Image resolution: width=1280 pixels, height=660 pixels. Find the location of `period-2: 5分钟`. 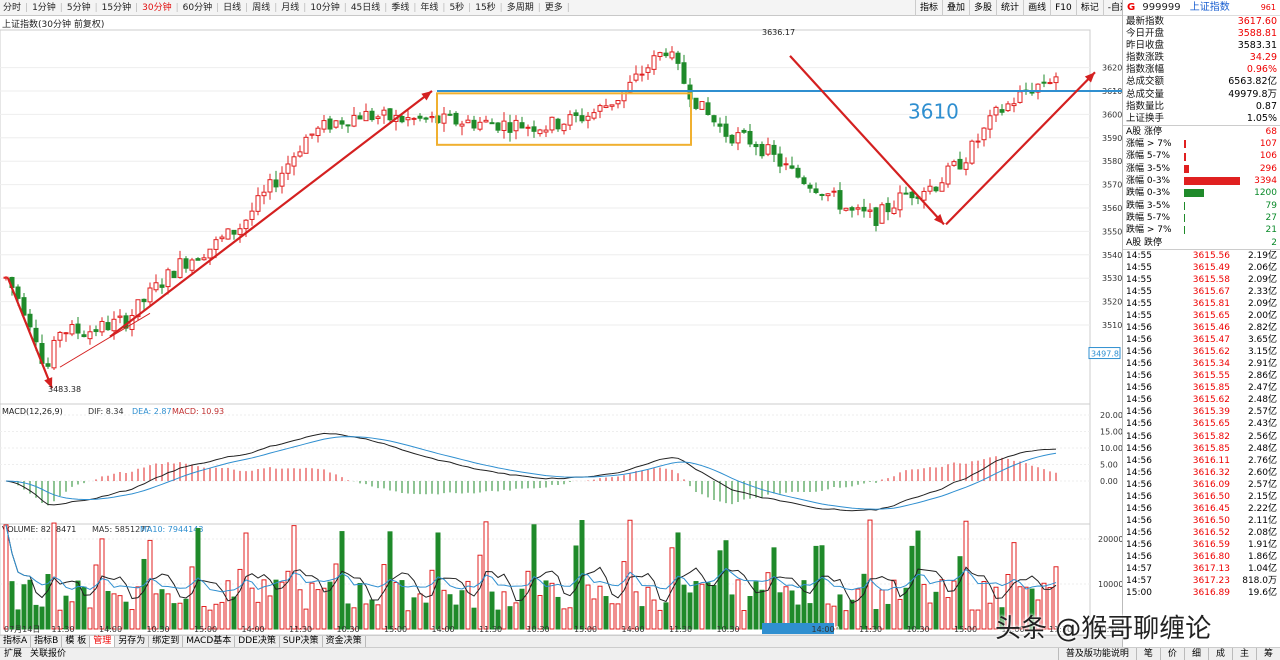

period-2: 5分钟 is located at coordinates (78, 7).